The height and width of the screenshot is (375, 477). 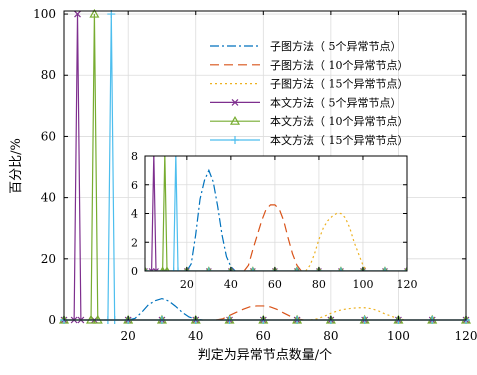 I want to click on inset-x-tick-label: 20, so click(x=187, y=284).